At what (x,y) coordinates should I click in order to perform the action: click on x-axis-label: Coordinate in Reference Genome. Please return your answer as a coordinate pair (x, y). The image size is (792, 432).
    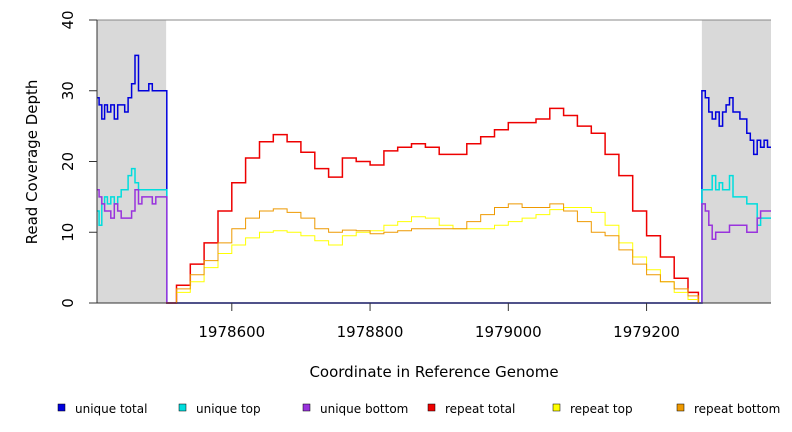
    Looking at the image, I should click on (433, 372).